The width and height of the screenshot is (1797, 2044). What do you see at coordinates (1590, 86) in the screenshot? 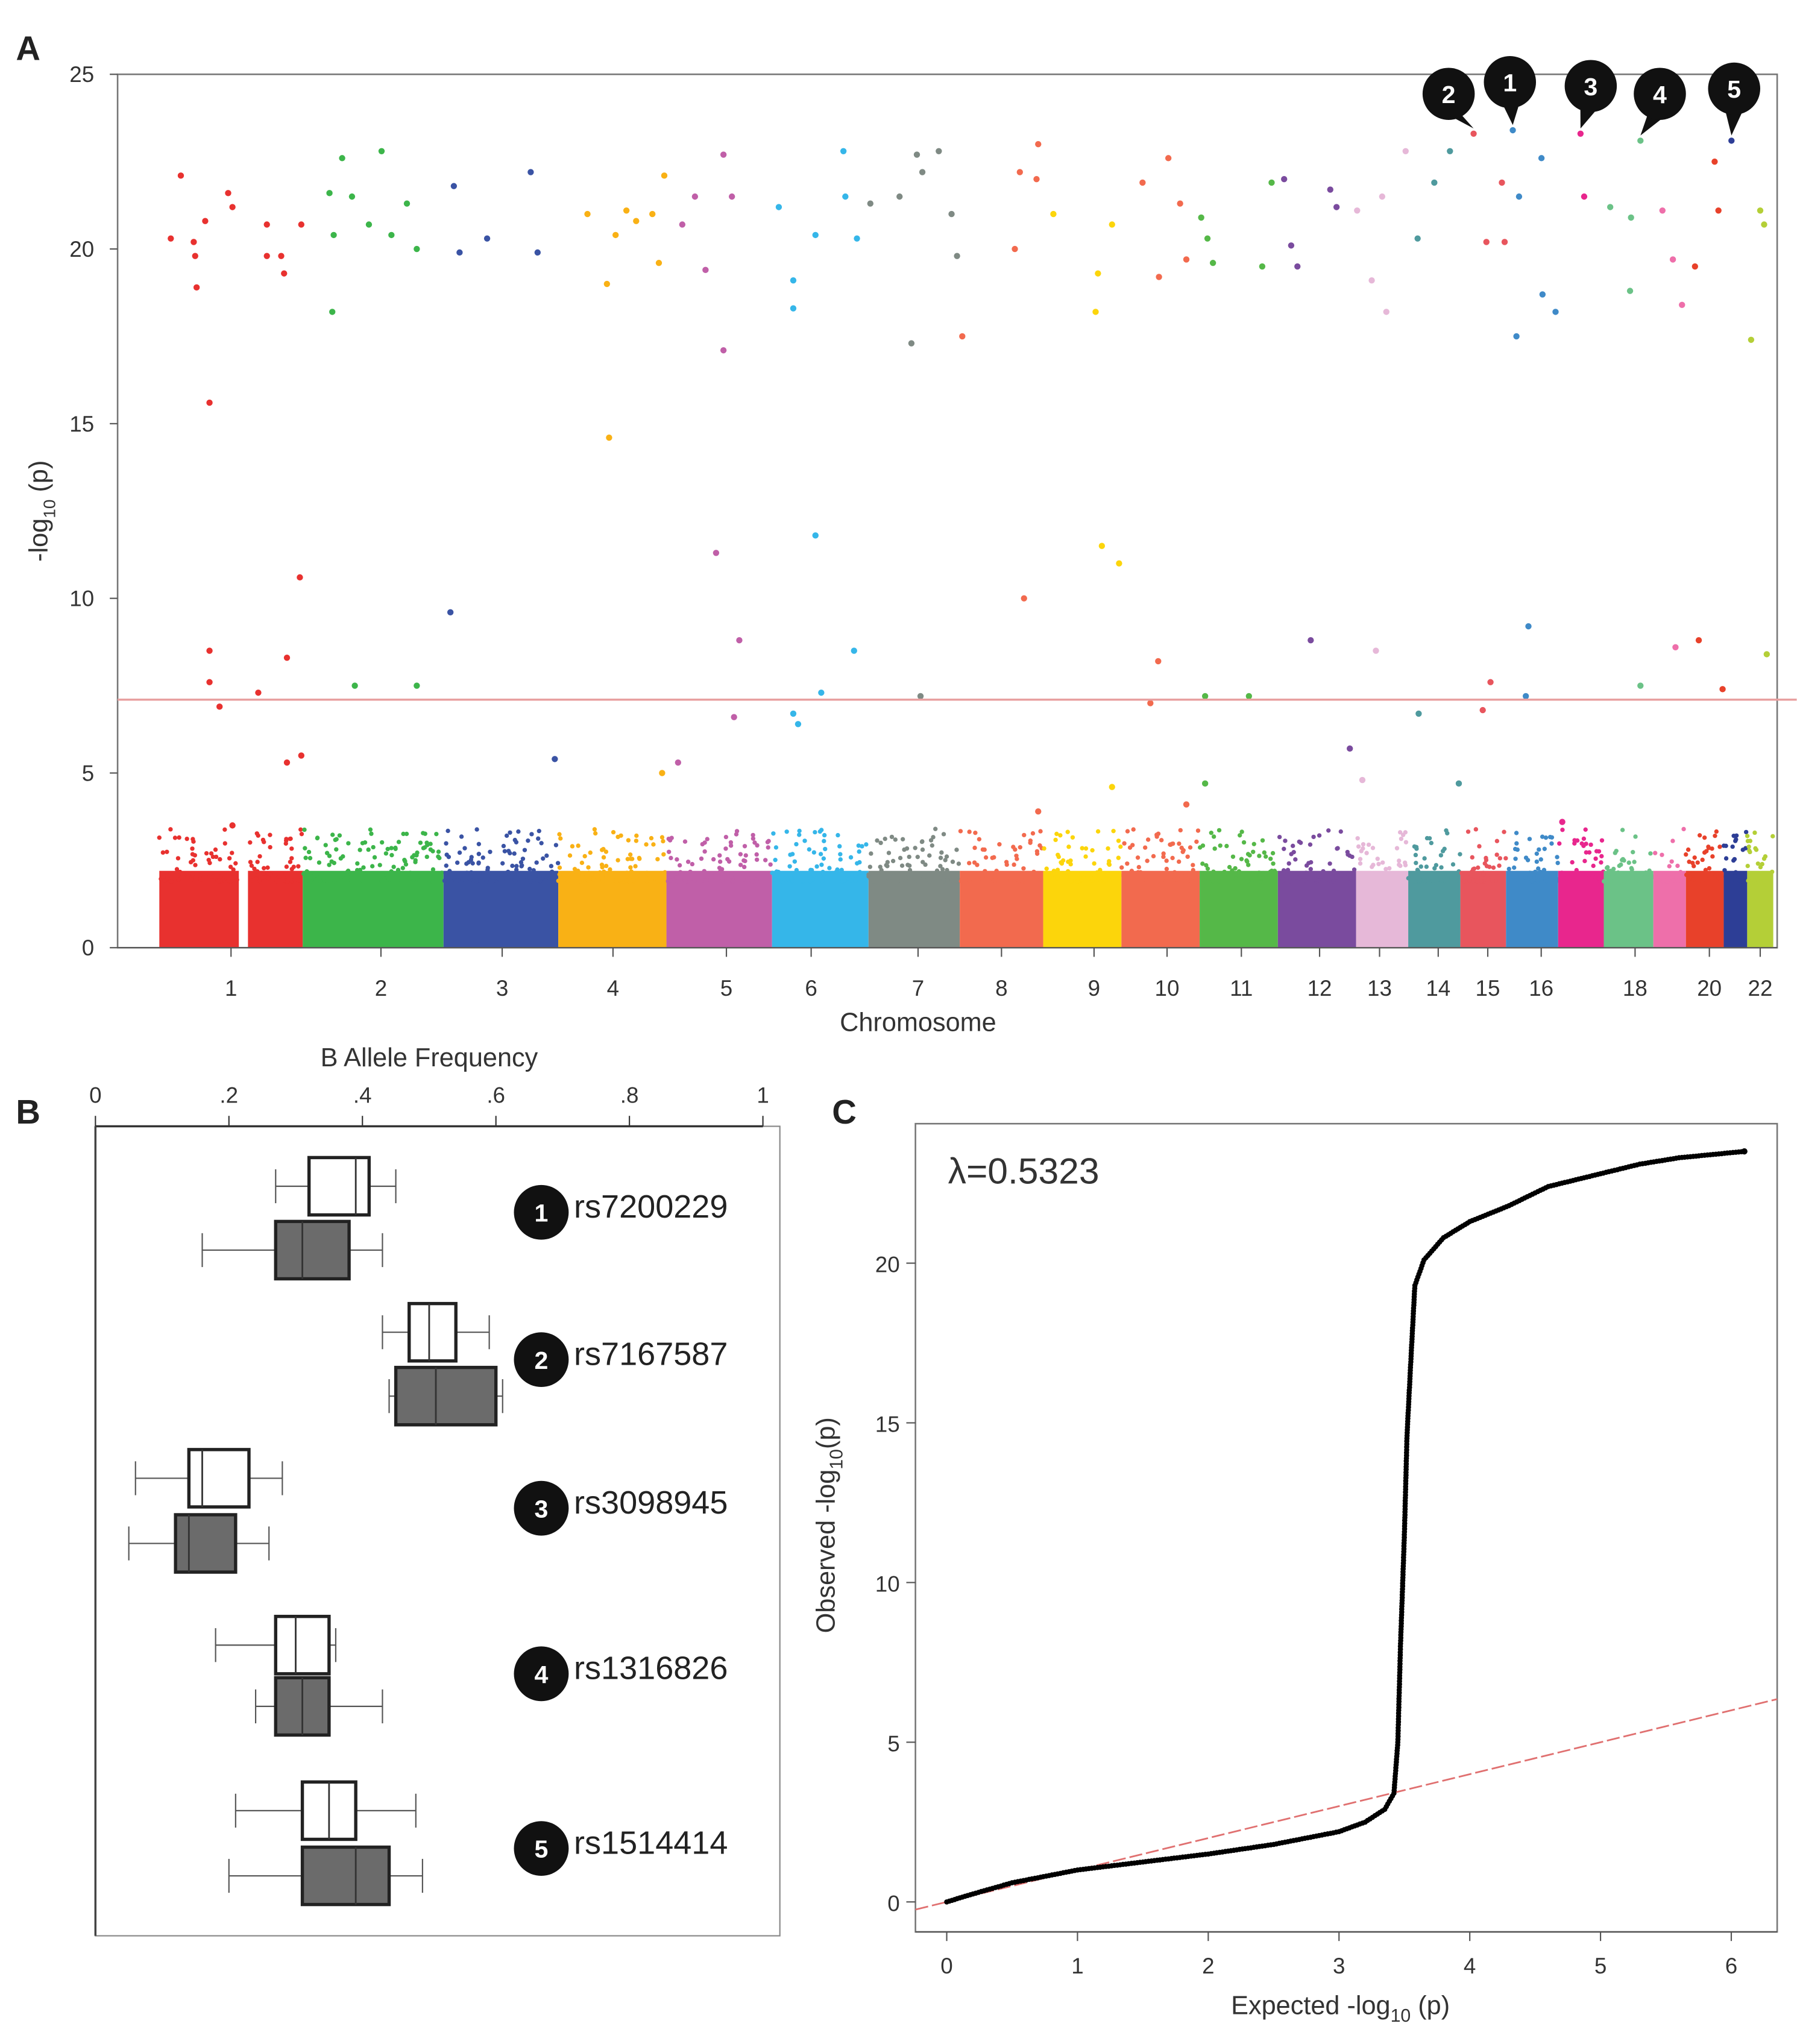
I see `callout-badge` at bounding box center [1590, 86].